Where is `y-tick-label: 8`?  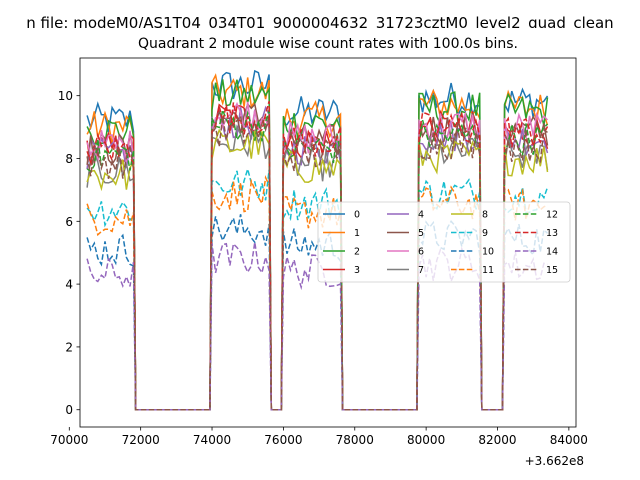 y-tick-label: 8 is located at coordinates (69, 159).